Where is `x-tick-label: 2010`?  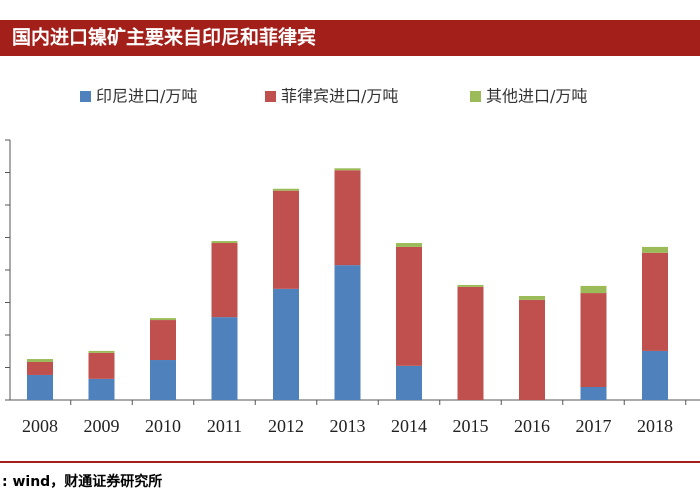 x-tick-label: 2010 is located at coordinates (163, 426).